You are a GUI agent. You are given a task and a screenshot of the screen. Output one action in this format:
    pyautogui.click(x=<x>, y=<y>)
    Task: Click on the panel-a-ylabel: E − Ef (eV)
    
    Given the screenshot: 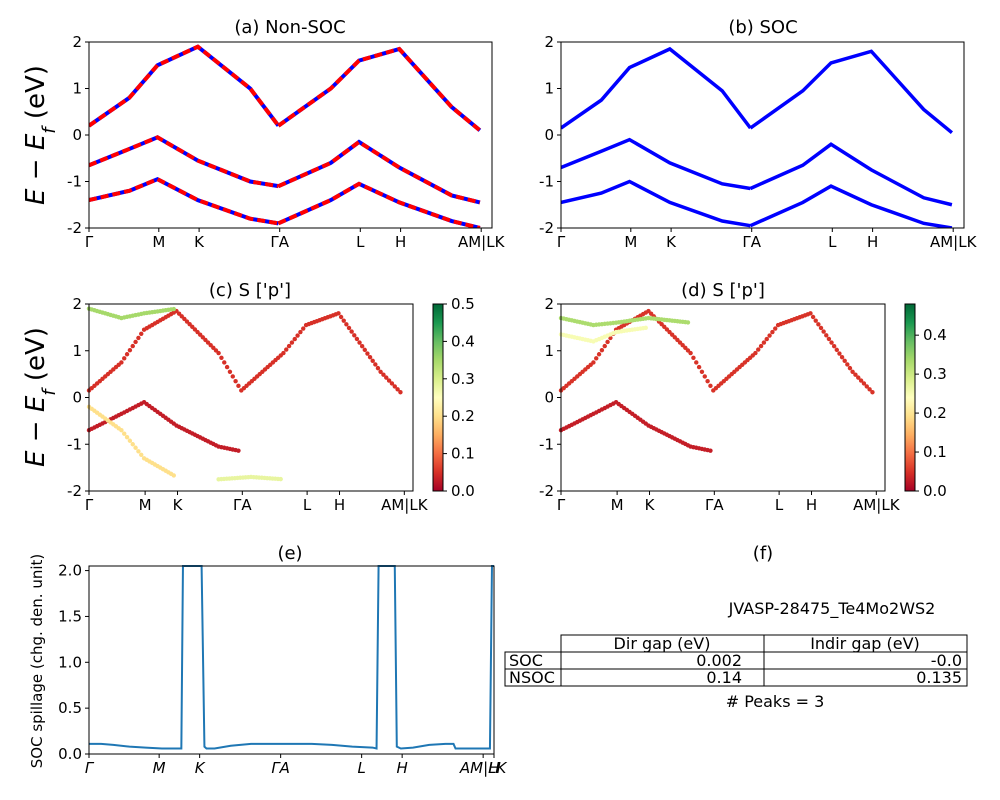 What is the action you would take?
    pyautogui.click(x=40, y=135)
    